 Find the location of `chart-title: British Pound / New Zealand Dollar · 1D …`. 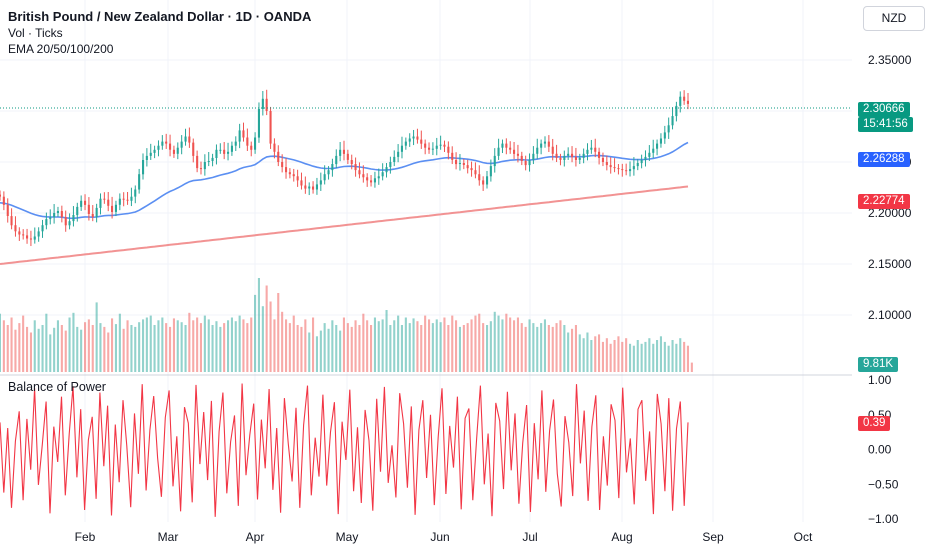

chart-title: British Pound / New Zealand Dollar · 1D … is located at coordinates (160, 16).